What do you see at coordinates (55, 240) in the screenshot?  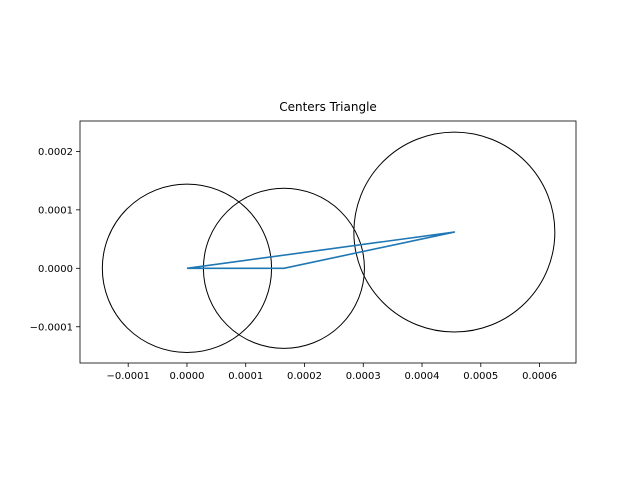 I see `y-axis: −0.0001 0.0000 0.0001 0.0002` at bounding box center [55, 240].